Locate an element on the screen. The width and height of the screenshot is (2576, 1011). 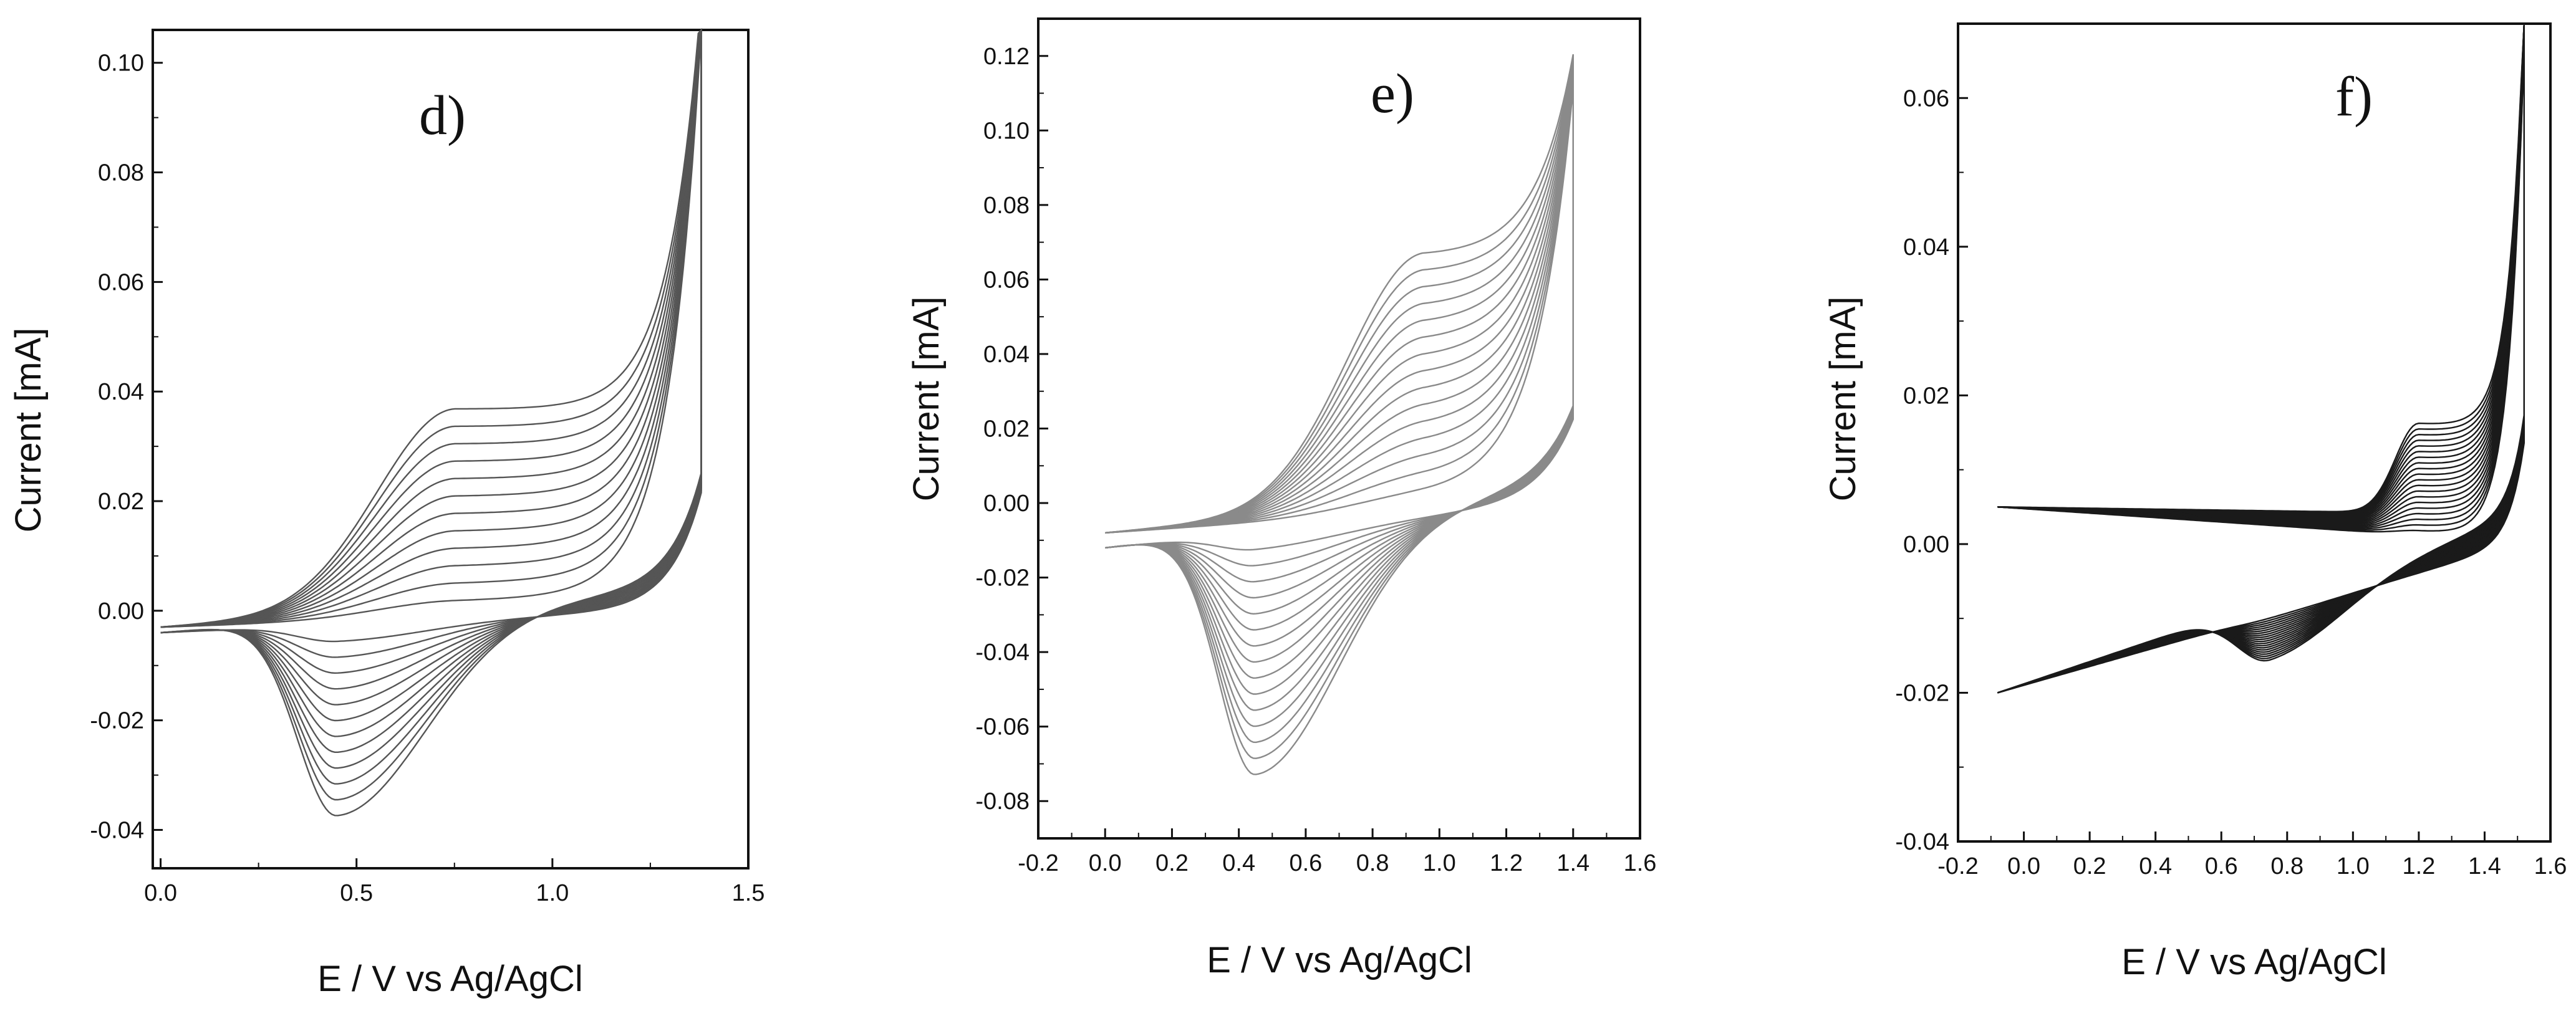
x-tick-label: 0.5 is located at coordinates (356, 893).